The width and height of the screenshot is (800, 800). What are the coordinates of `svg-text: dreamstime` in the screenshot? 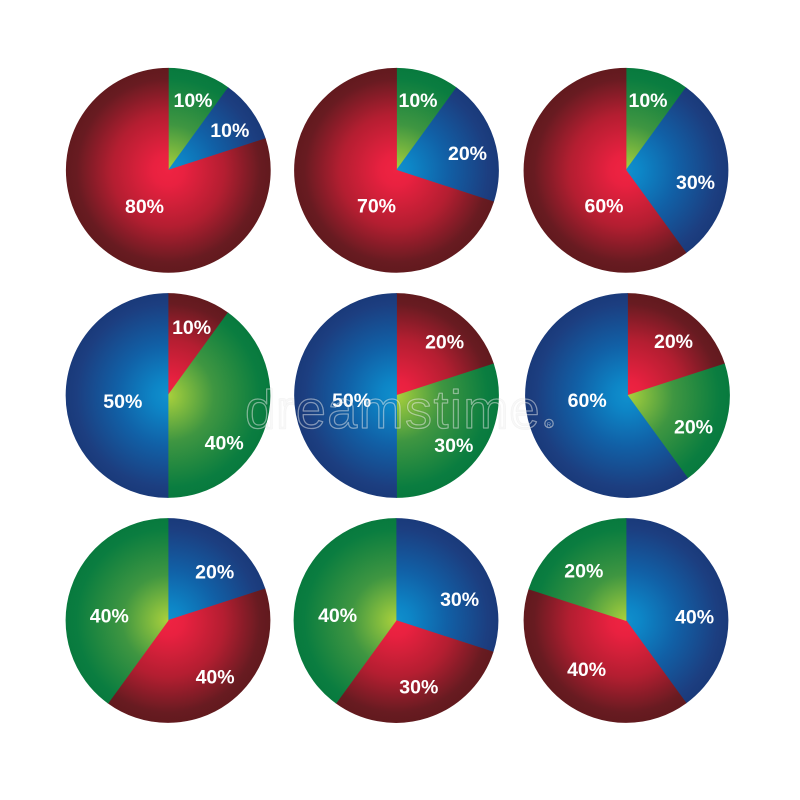 It's located at (393, 410).